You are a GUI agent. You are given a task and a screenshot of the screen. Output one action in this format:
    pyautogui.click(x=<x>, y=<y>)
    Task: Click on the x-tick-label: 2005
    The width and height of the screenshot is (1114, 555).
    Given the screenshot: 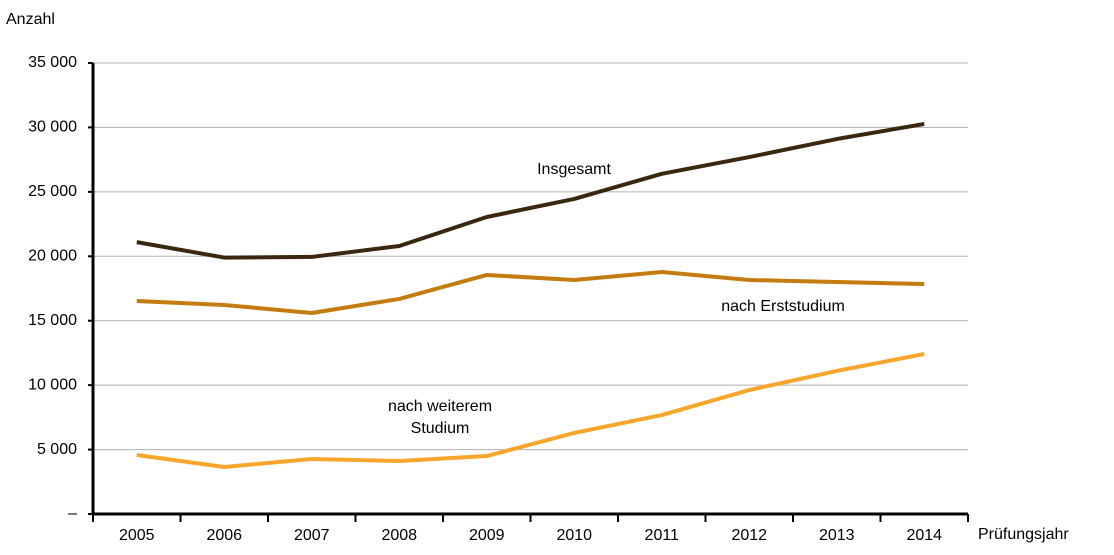 What is the action you would take?
    pyautogui.click(x=137, y=535)
    